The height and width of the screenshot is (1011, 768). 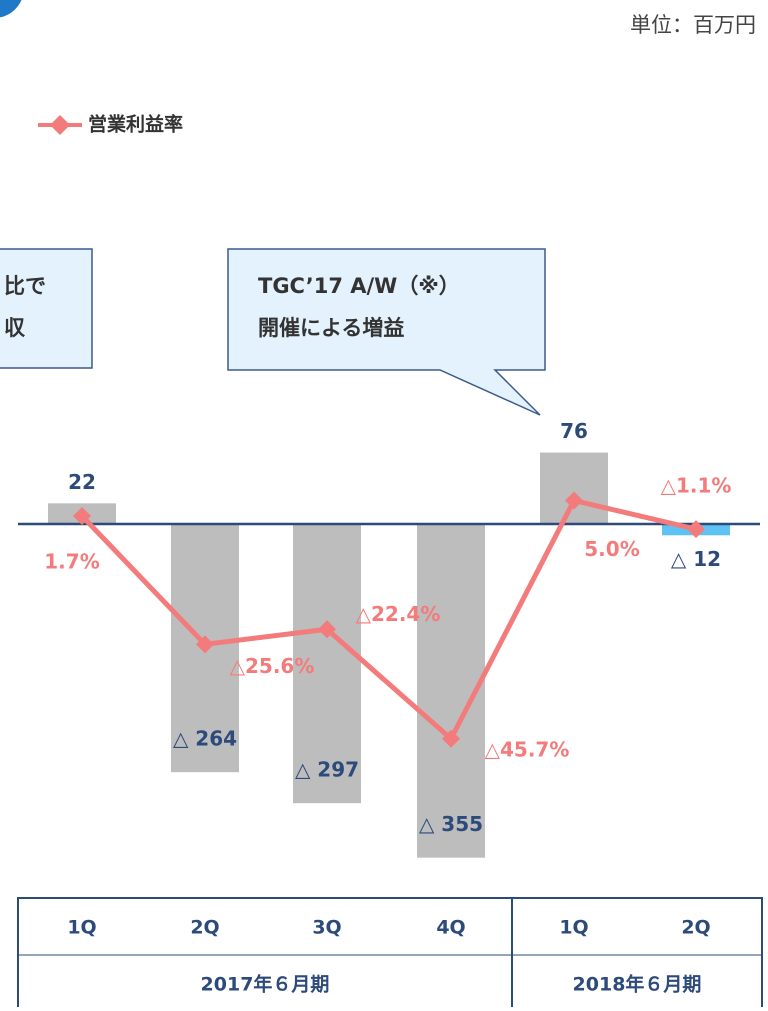 I want to click on bar-value-label: △ 297, so click(x=327, y=770).